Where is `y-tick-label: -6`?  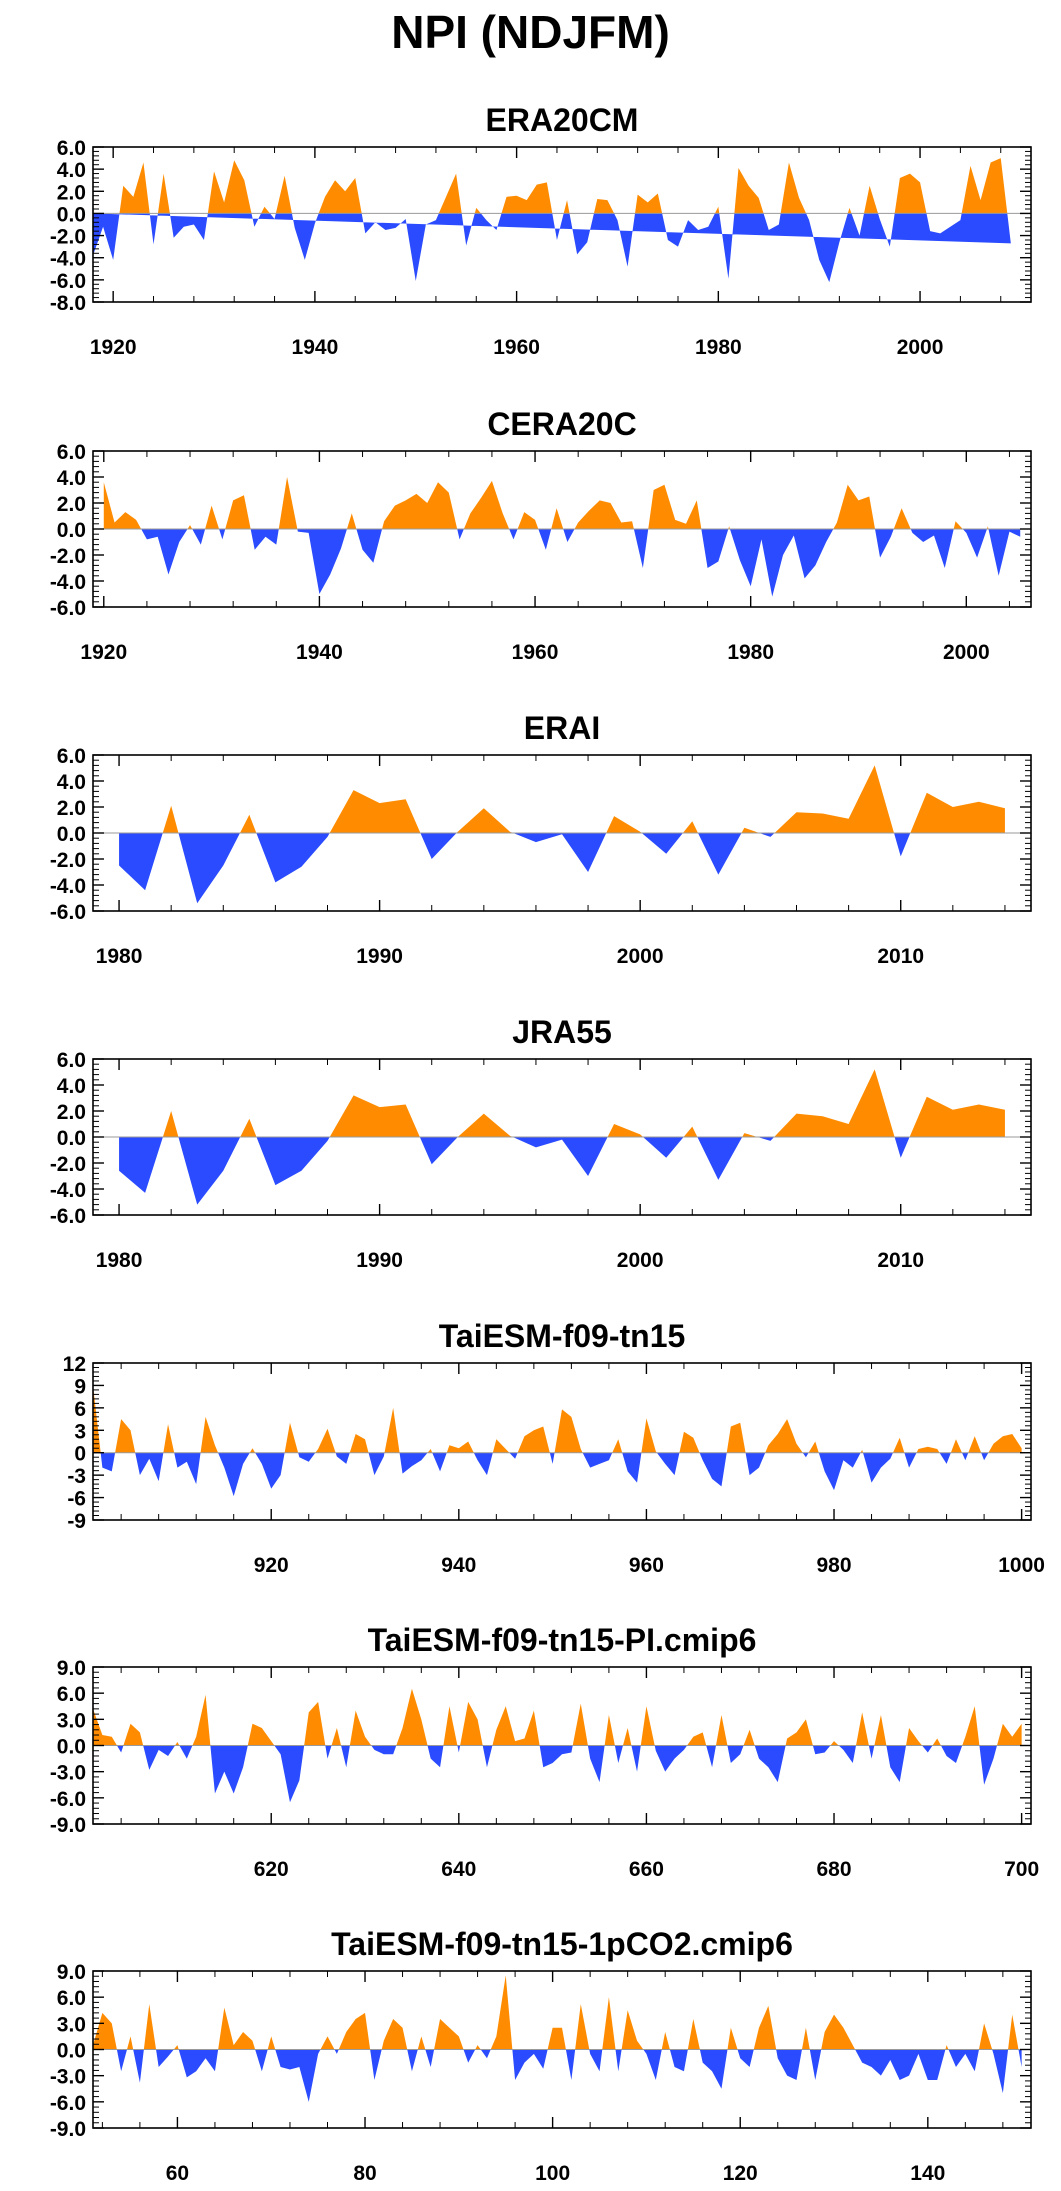
y-tick-label: -6 is located at coordinates (76, 1499).